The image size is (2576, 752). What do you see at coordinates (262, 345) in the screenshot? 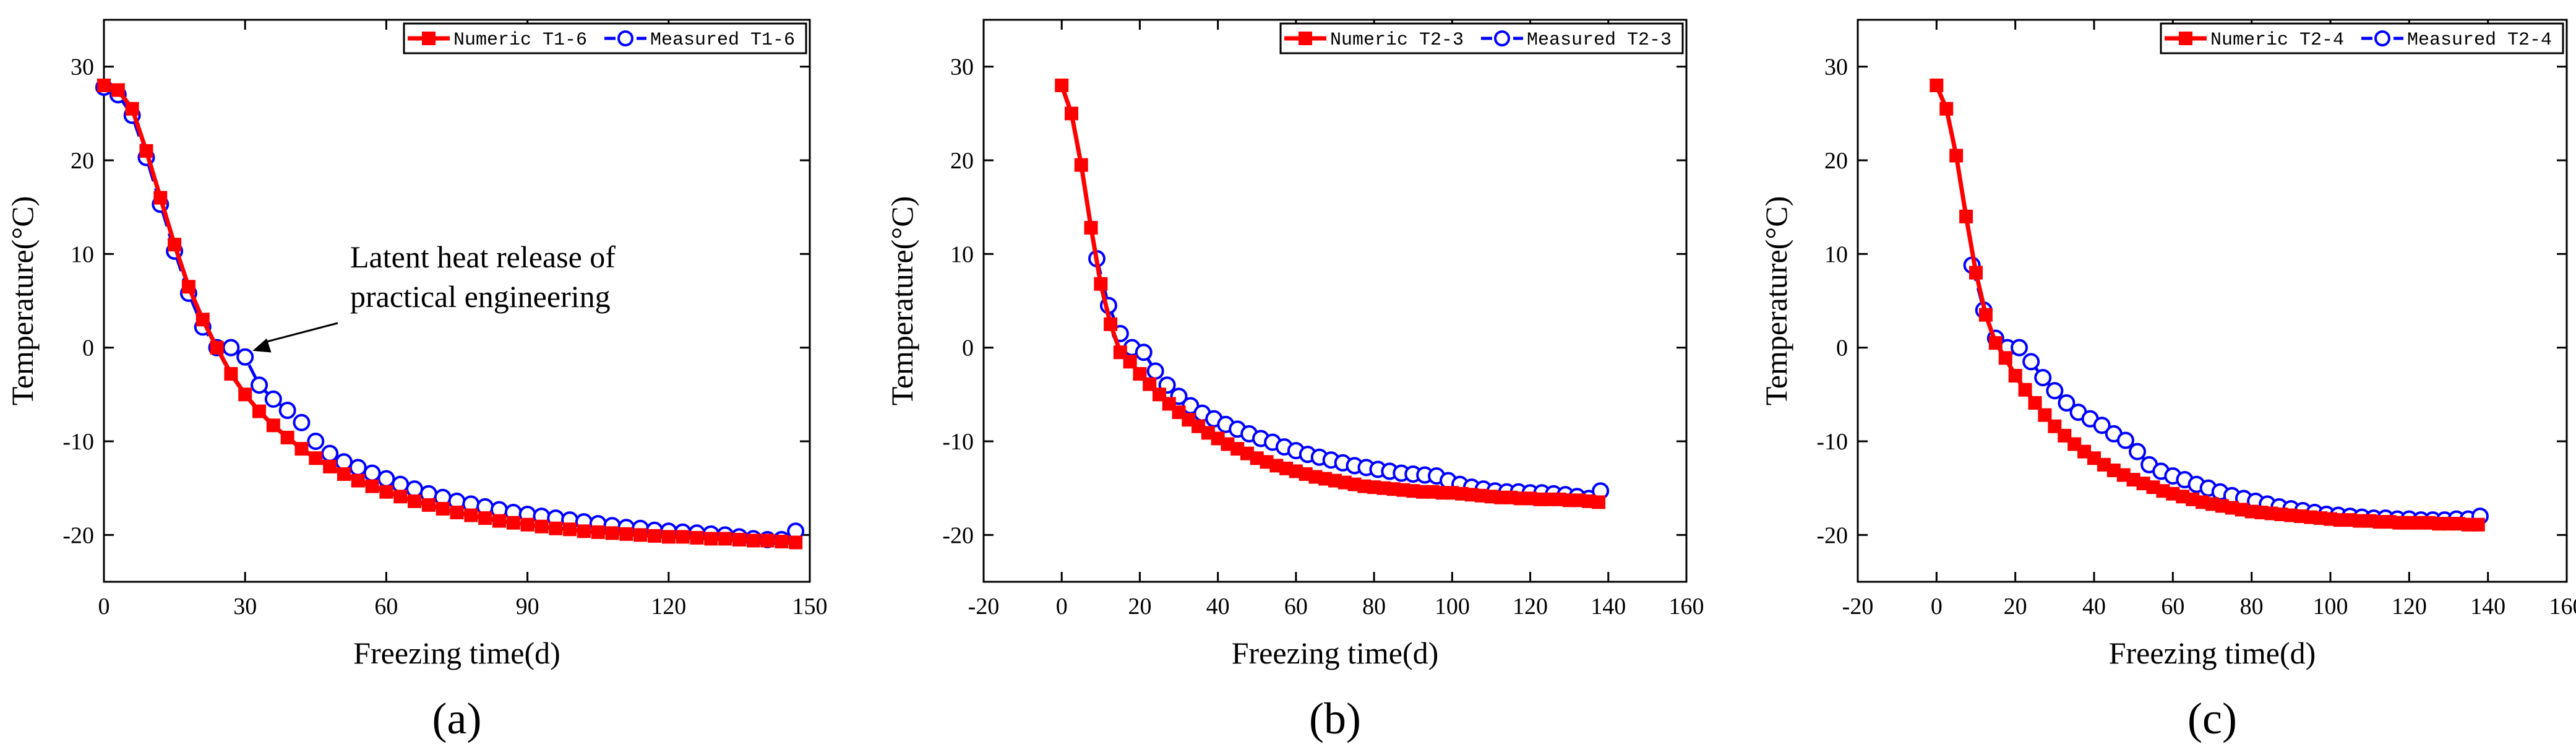
I see `annotation-arrowhead` at bounding box center [262, 345].